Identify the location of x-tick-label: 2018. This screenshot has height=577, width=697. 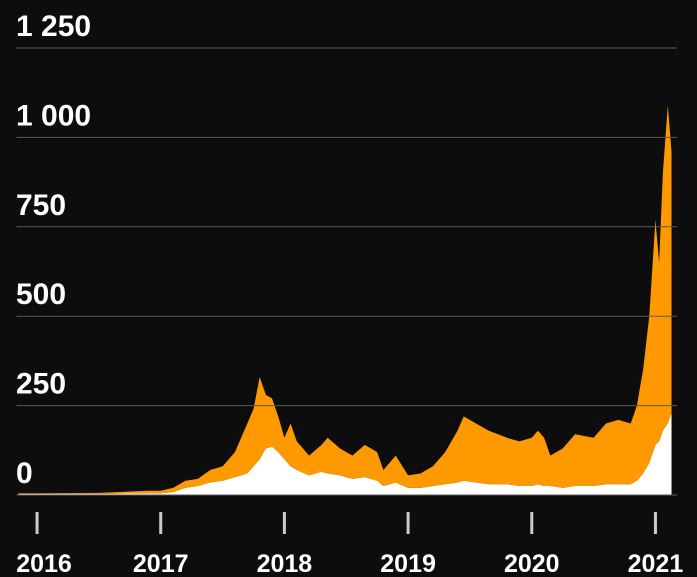
(285, 563).